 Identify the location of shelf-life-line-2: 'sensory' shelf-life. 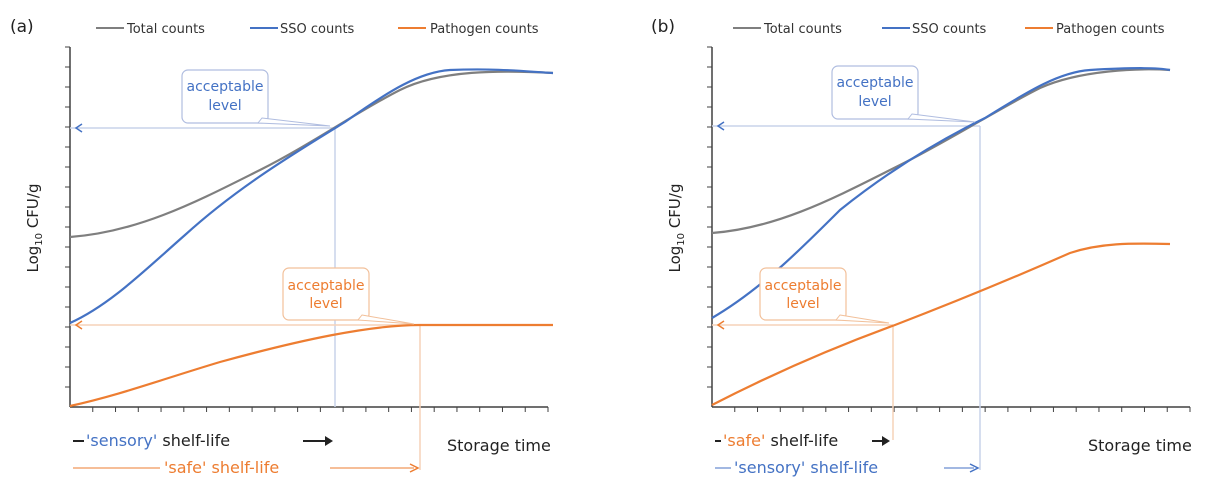
(847, 467).